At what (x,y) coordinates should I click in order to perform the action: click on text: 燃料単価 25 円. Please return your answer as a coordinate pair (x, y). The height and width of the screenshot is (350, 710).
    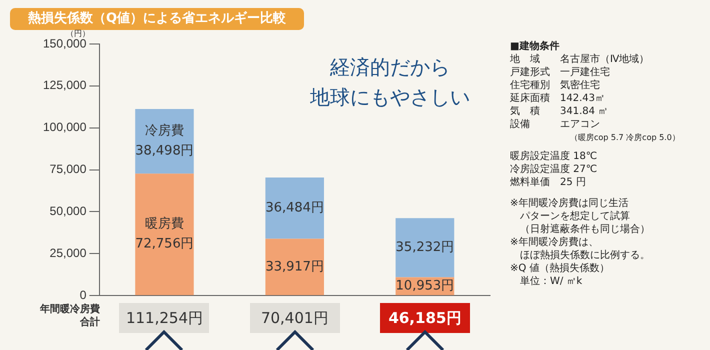
    Looking at the image, I should click on (548, 182).